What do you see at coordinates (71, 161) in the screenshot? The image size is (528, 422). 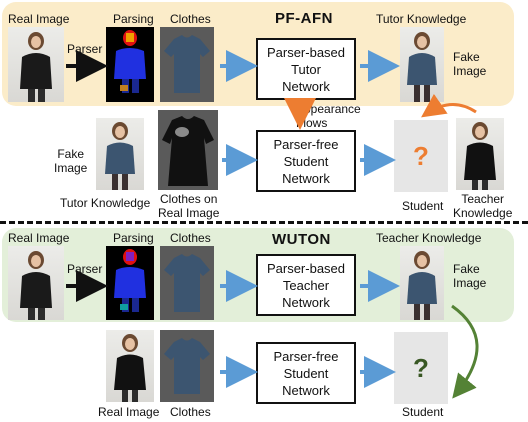 I see `pfafn-fake-image-left-label: Fake Image` at bounding box center [71, 161].